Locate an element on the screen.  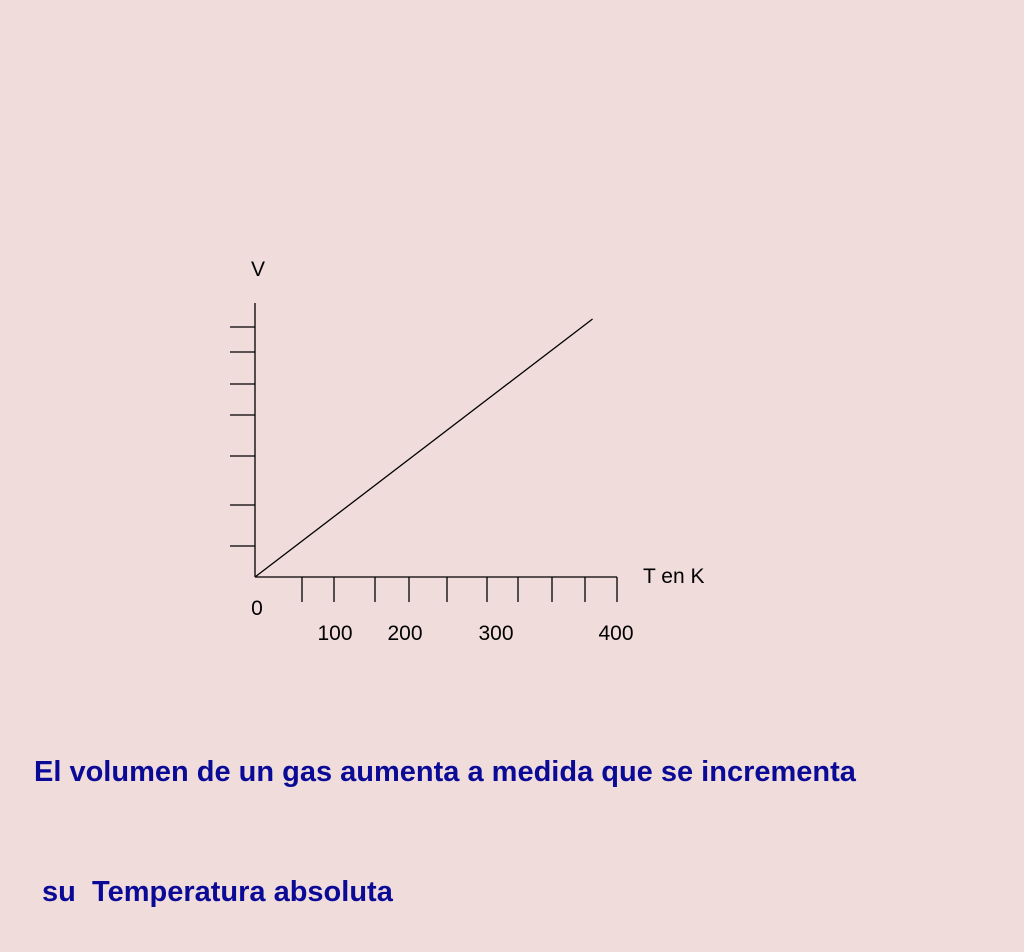
x-axis-label: T en K is located at coordinates (673, 576).